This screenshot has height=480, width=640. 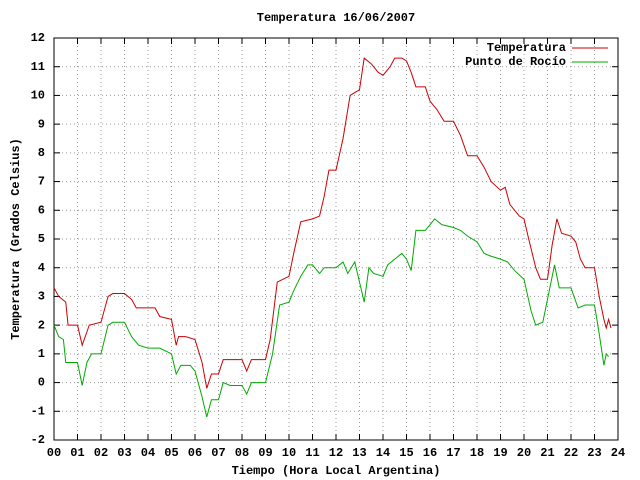 What do you see at coordinates (41, 325) in the screenshot?
I see `y-tick-label: 2` at bounding box center [41, 325].